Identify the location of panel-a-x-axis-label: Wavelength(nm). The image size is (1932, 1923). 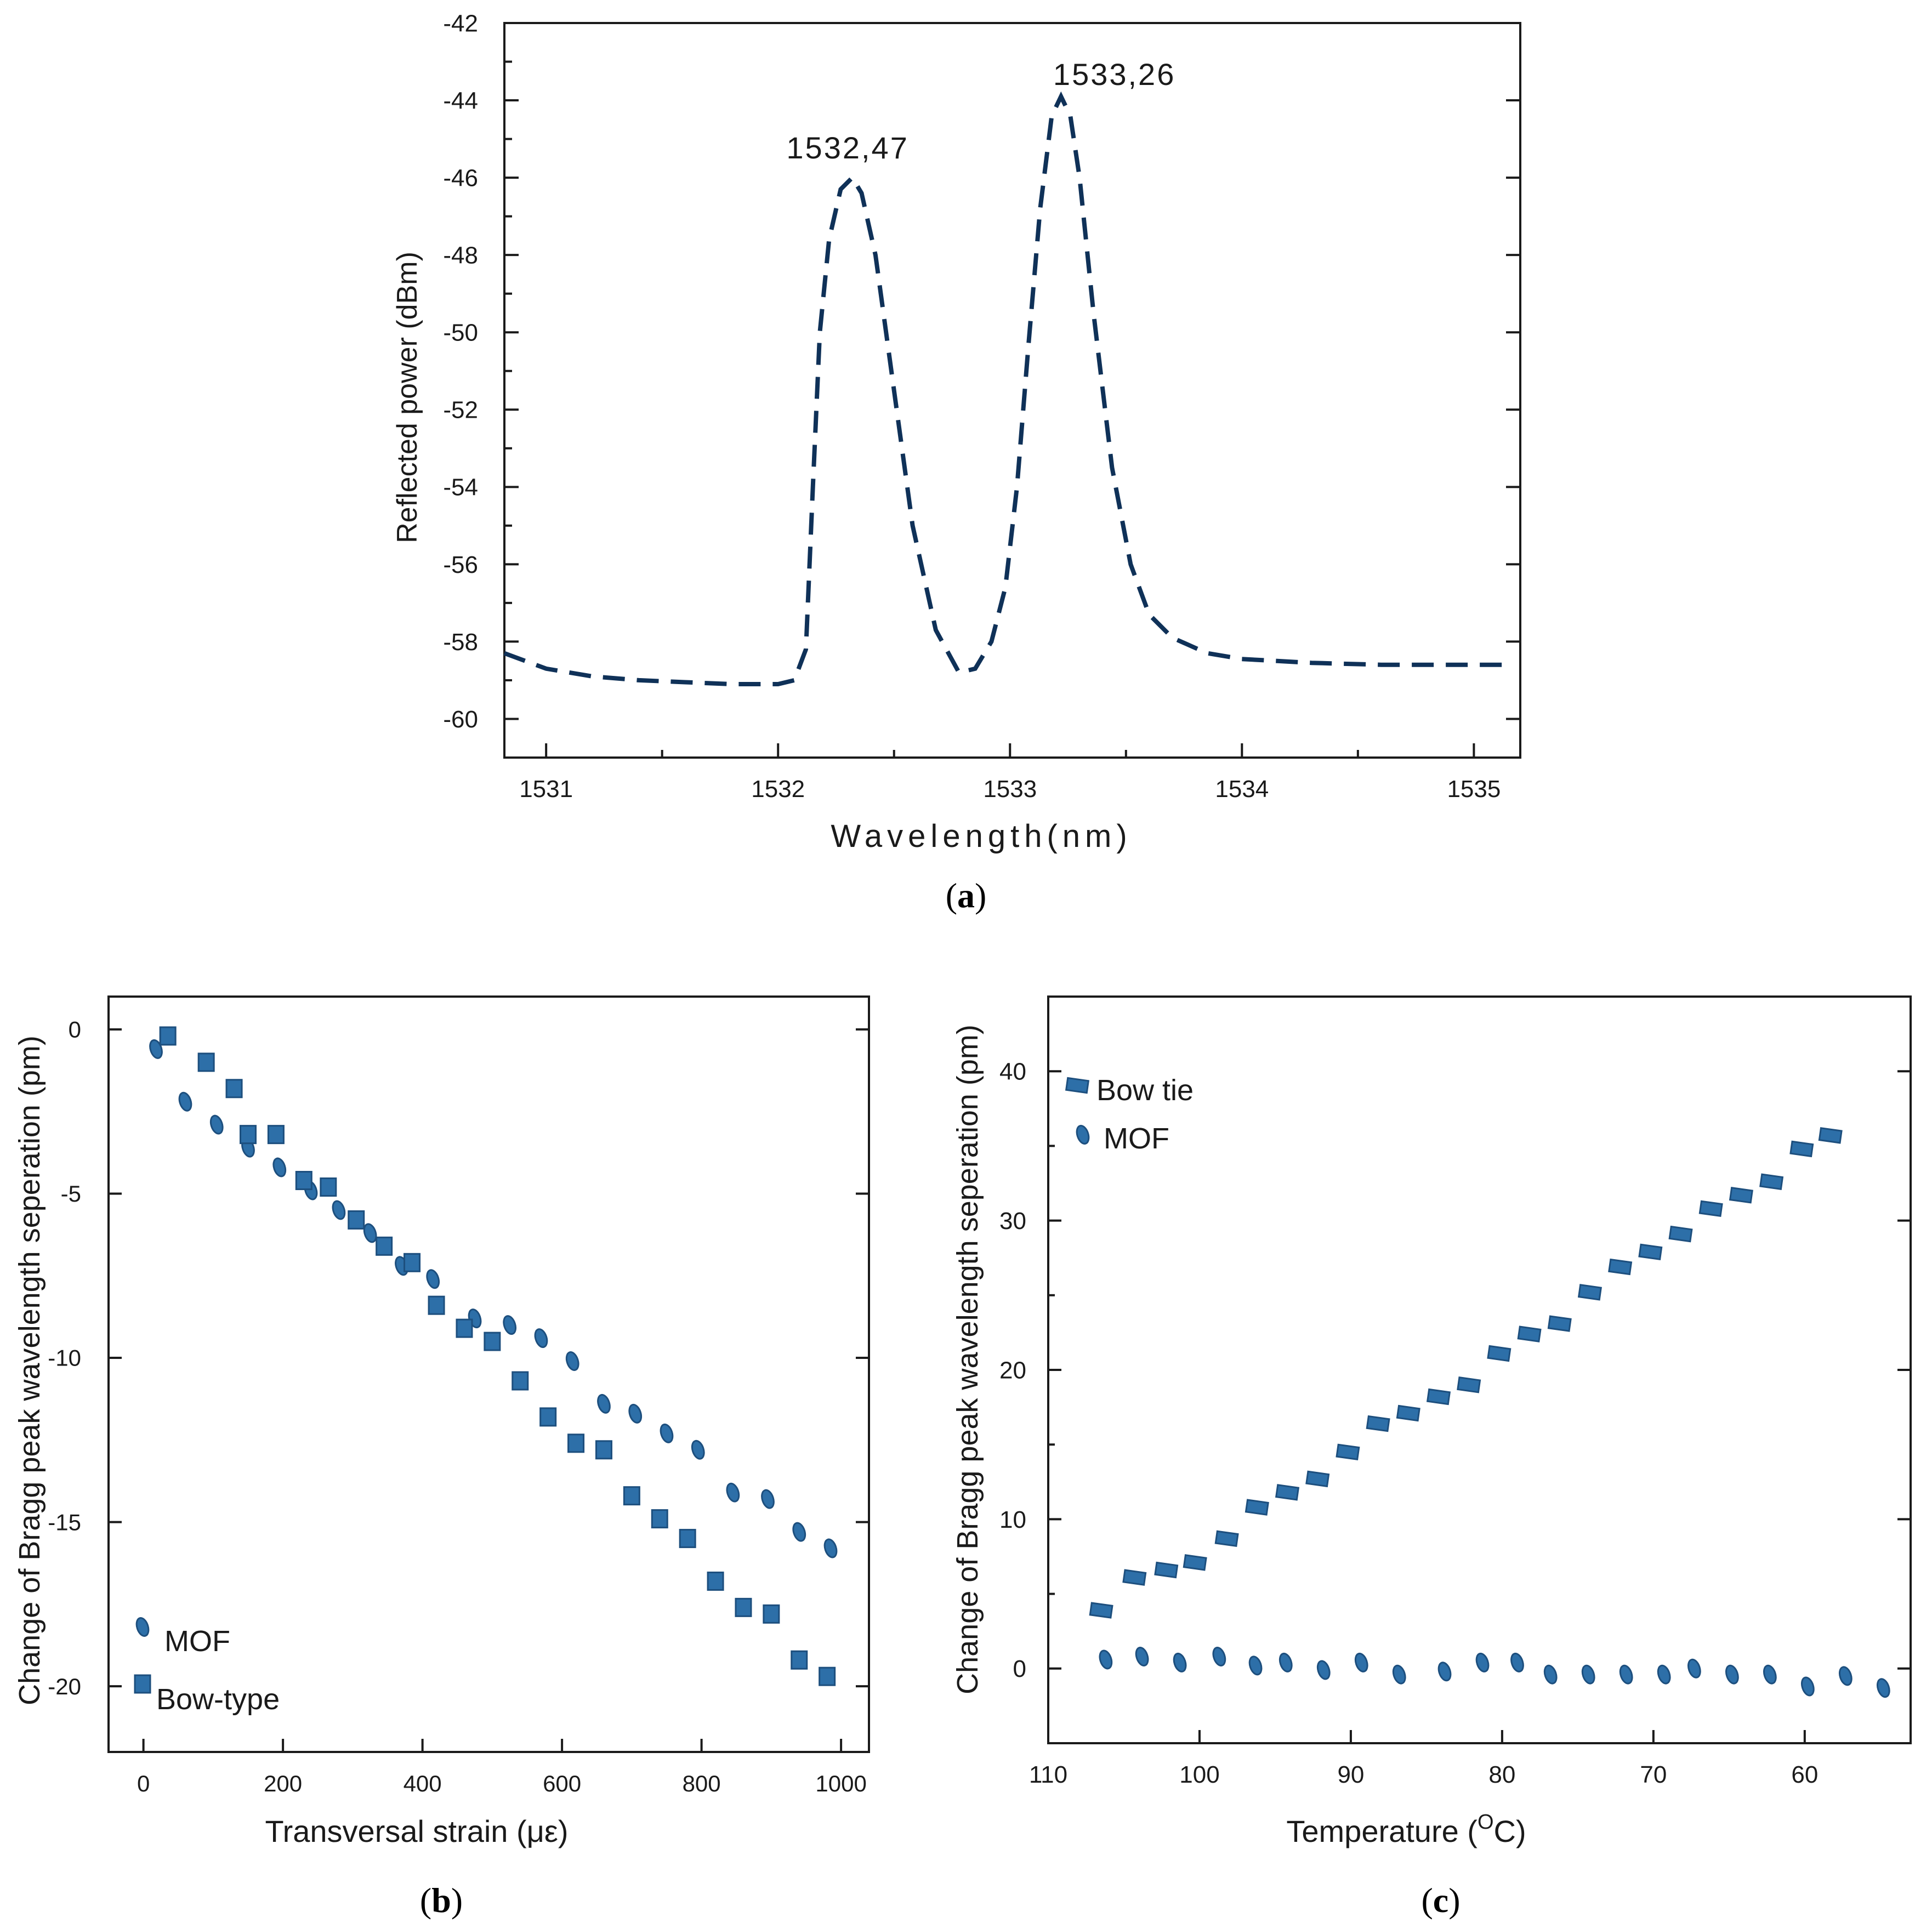
(981, 836).